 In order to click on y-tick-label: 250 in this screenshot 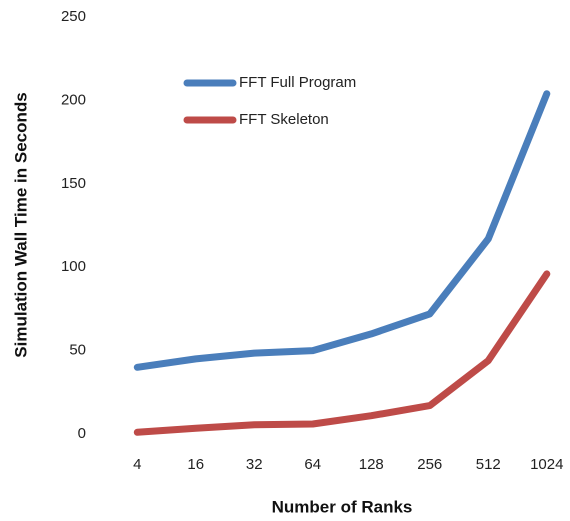, I will do `click(73, 16)`.